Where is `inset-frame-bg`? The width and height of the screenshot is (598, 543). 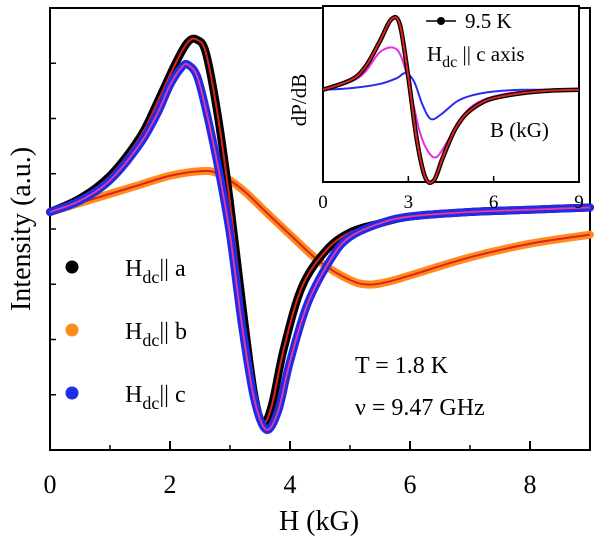 inset-frame-bg is located at coordinates (451, 94).